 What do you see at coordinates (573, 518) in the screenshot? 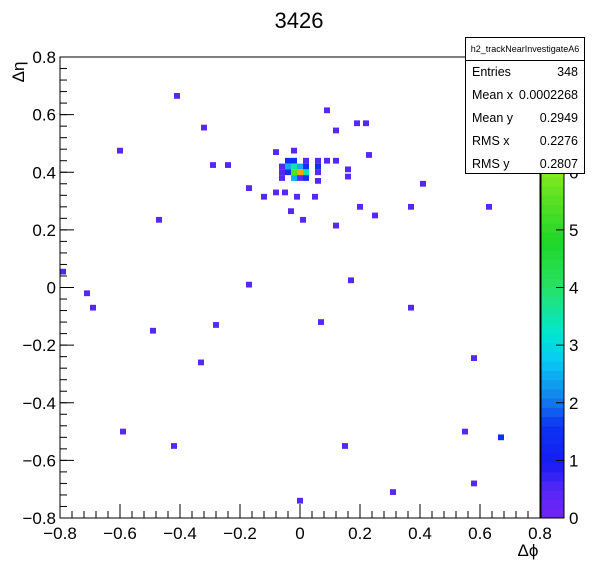
I see `colorbar-tick-label: 0` at bounding box center [573, 518].